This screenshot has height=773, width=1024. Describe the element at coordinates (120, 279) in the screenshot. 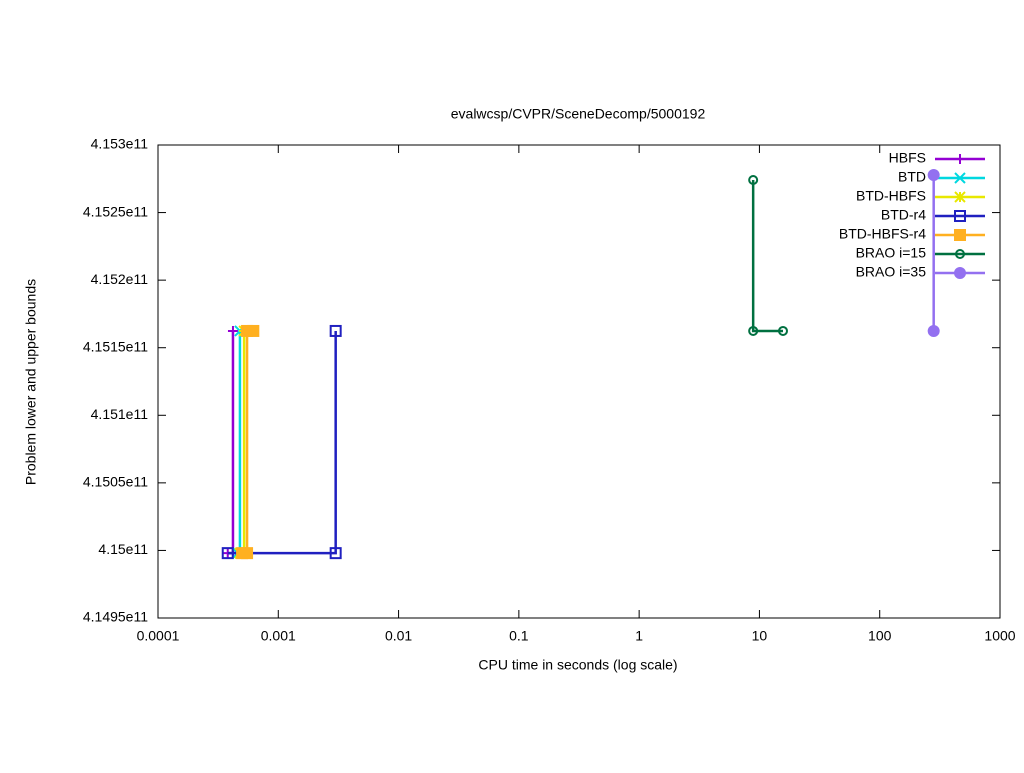

I see `y-tick-label: 4.152e11` at that location.